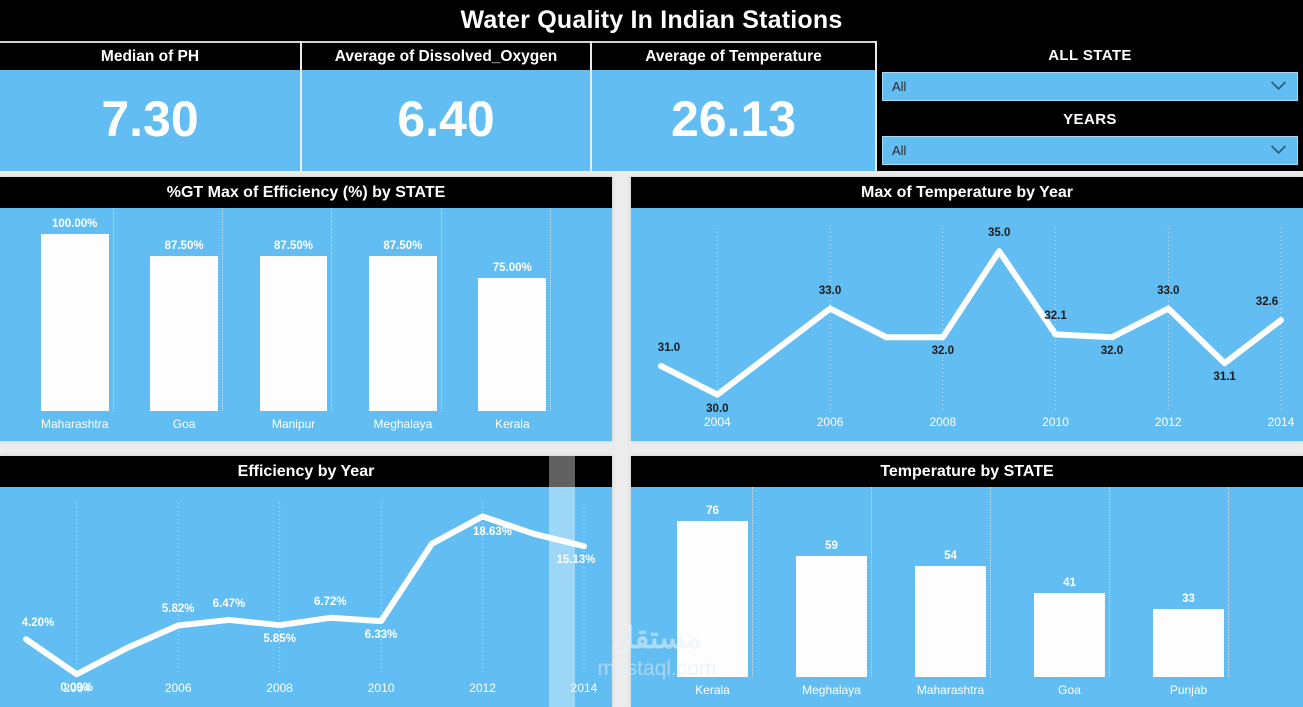  What do you see at coordinates (306, 192) in the screenshot?
I see `chart-title: %GT Max of Efficiency (%) by STATE` at bounding box center [306, 192].